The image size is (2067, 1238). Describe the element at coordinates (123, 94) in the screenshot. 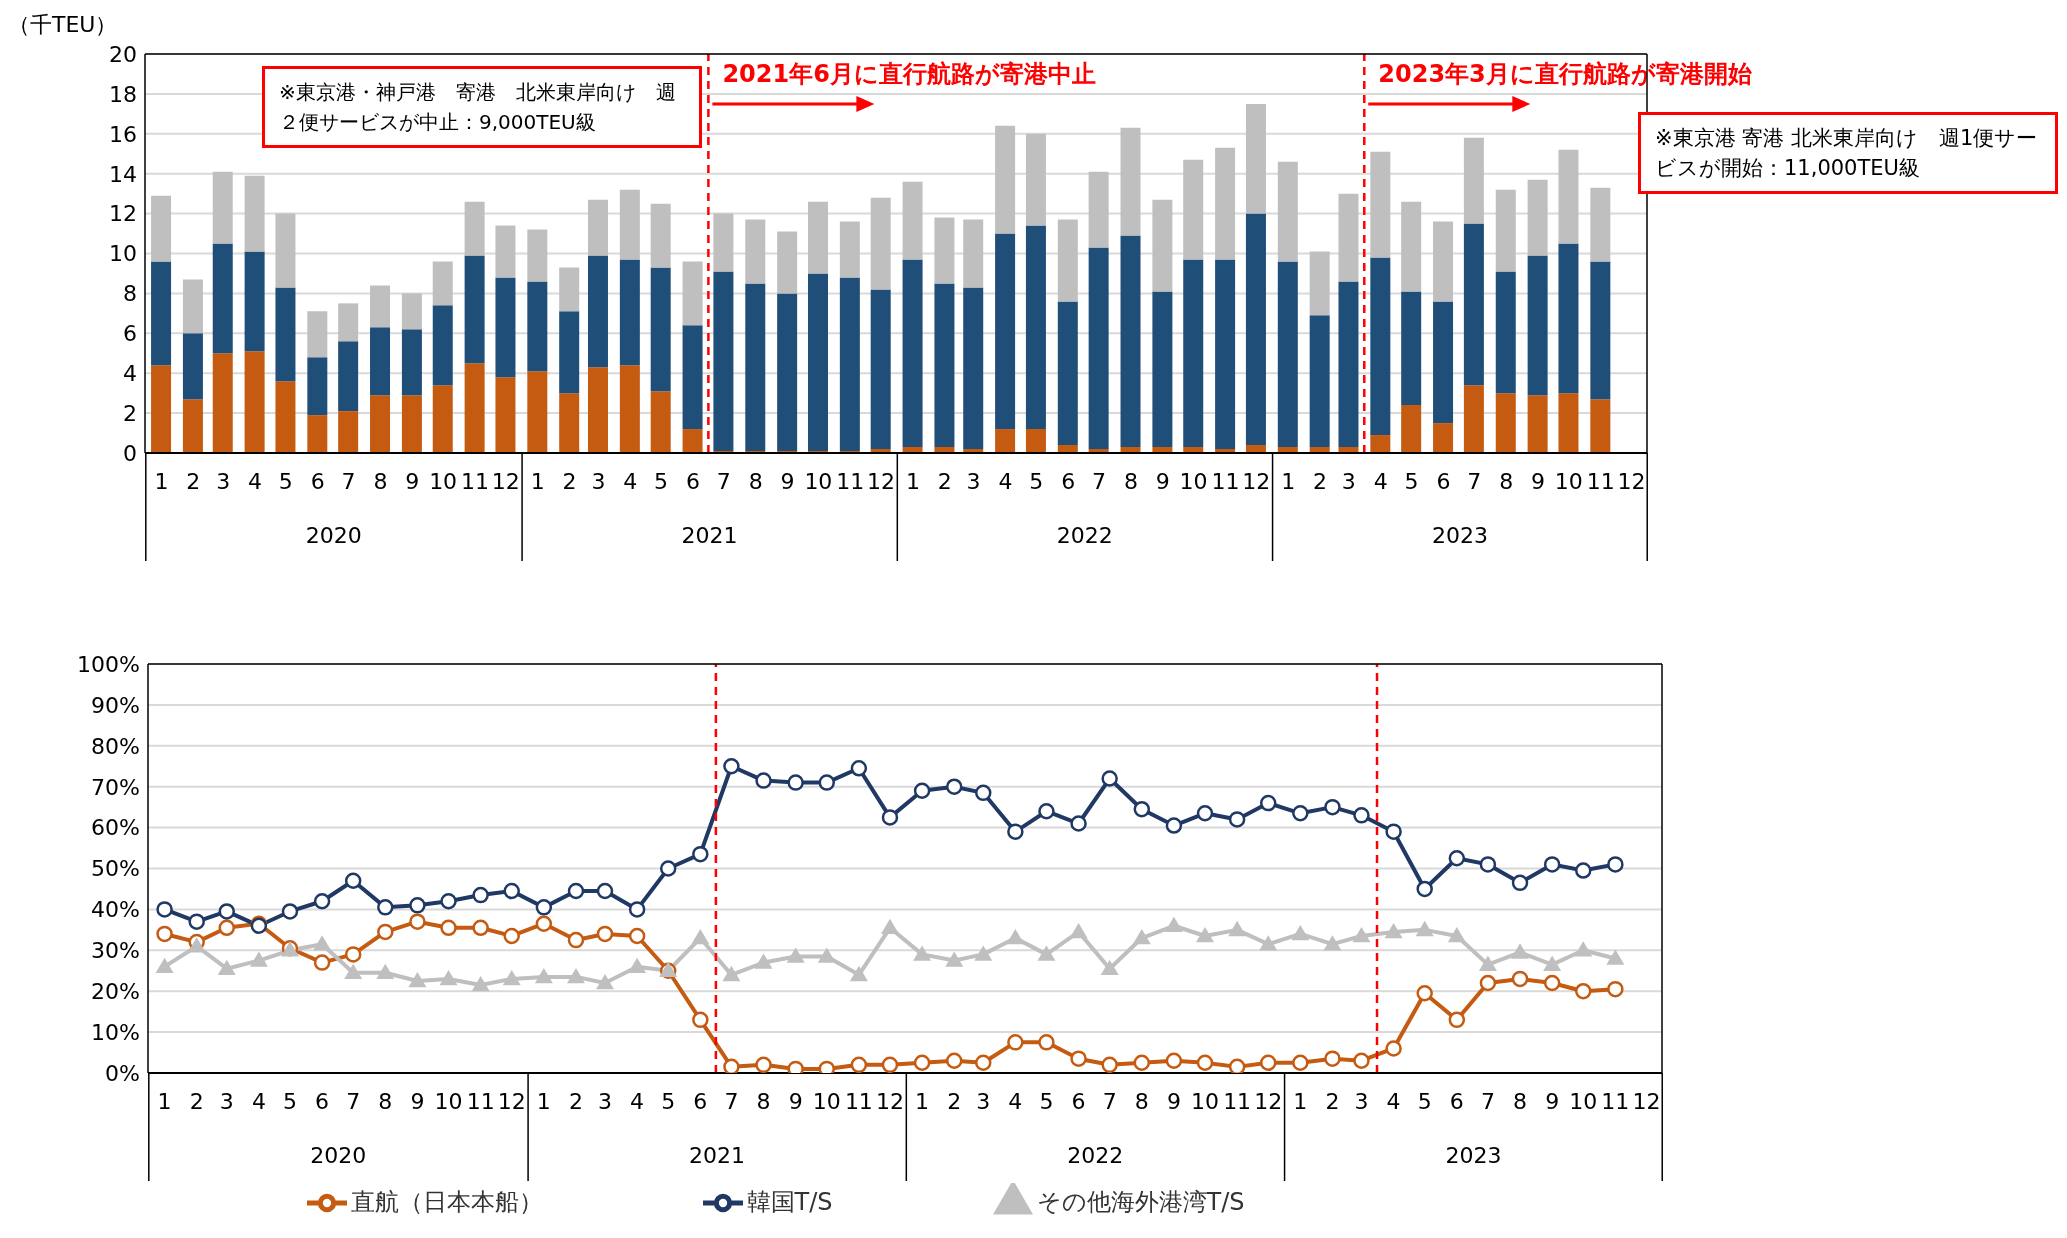

I see `y-tick-label: 18` at that location.